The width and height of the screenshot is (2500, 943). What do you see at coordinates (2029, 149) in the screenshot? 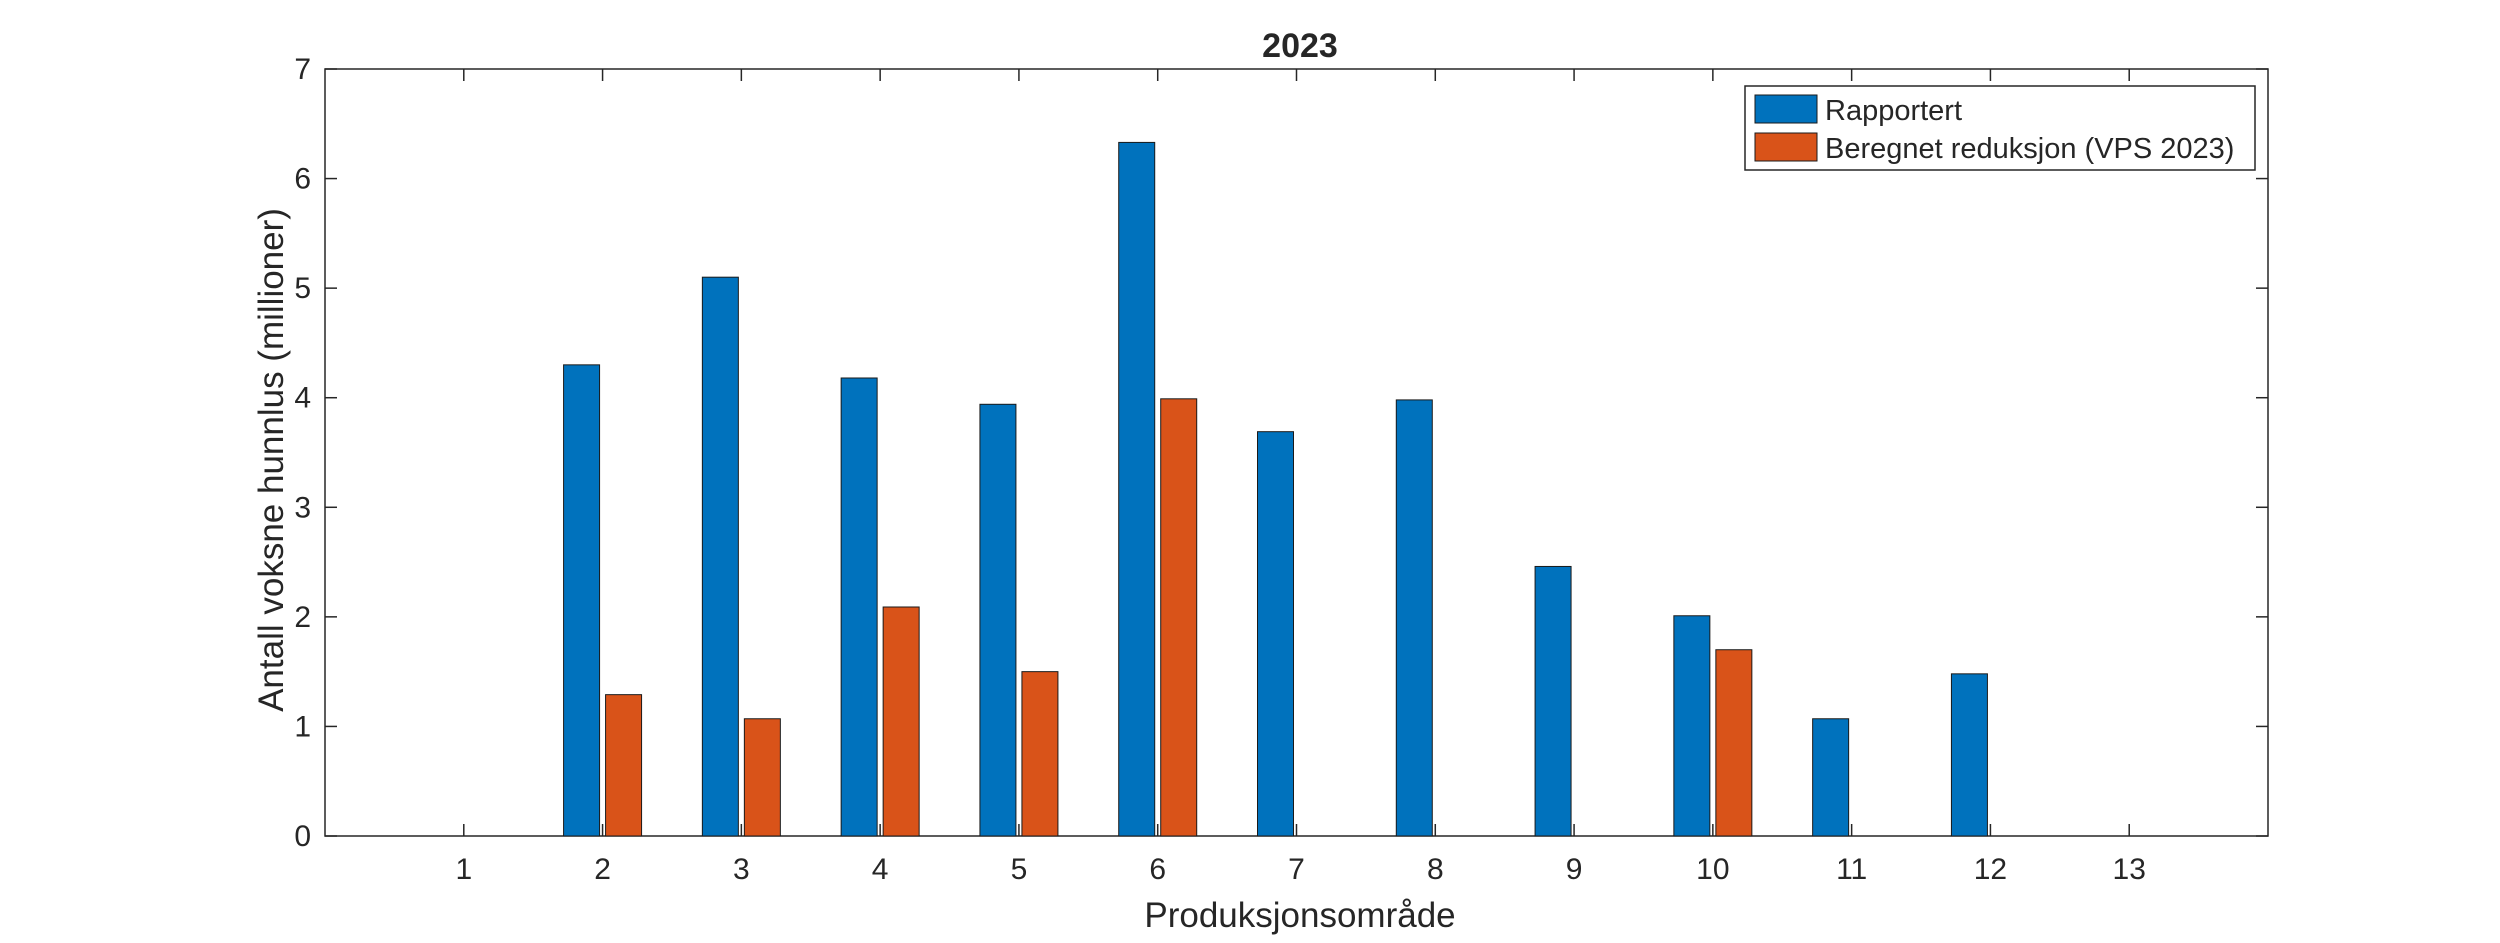
I see `legend-label: Beregnet reduksjon (VPS 2023)` at bounding box center [2029, 149].